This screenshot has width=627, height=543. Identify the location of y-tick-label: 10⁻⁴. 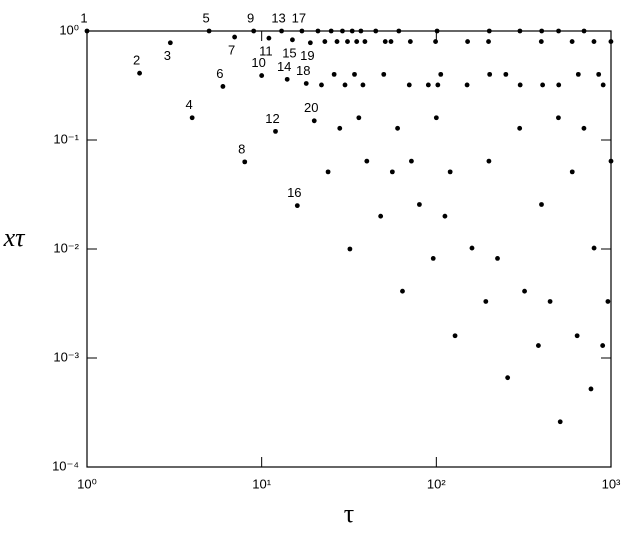
(65, 465).